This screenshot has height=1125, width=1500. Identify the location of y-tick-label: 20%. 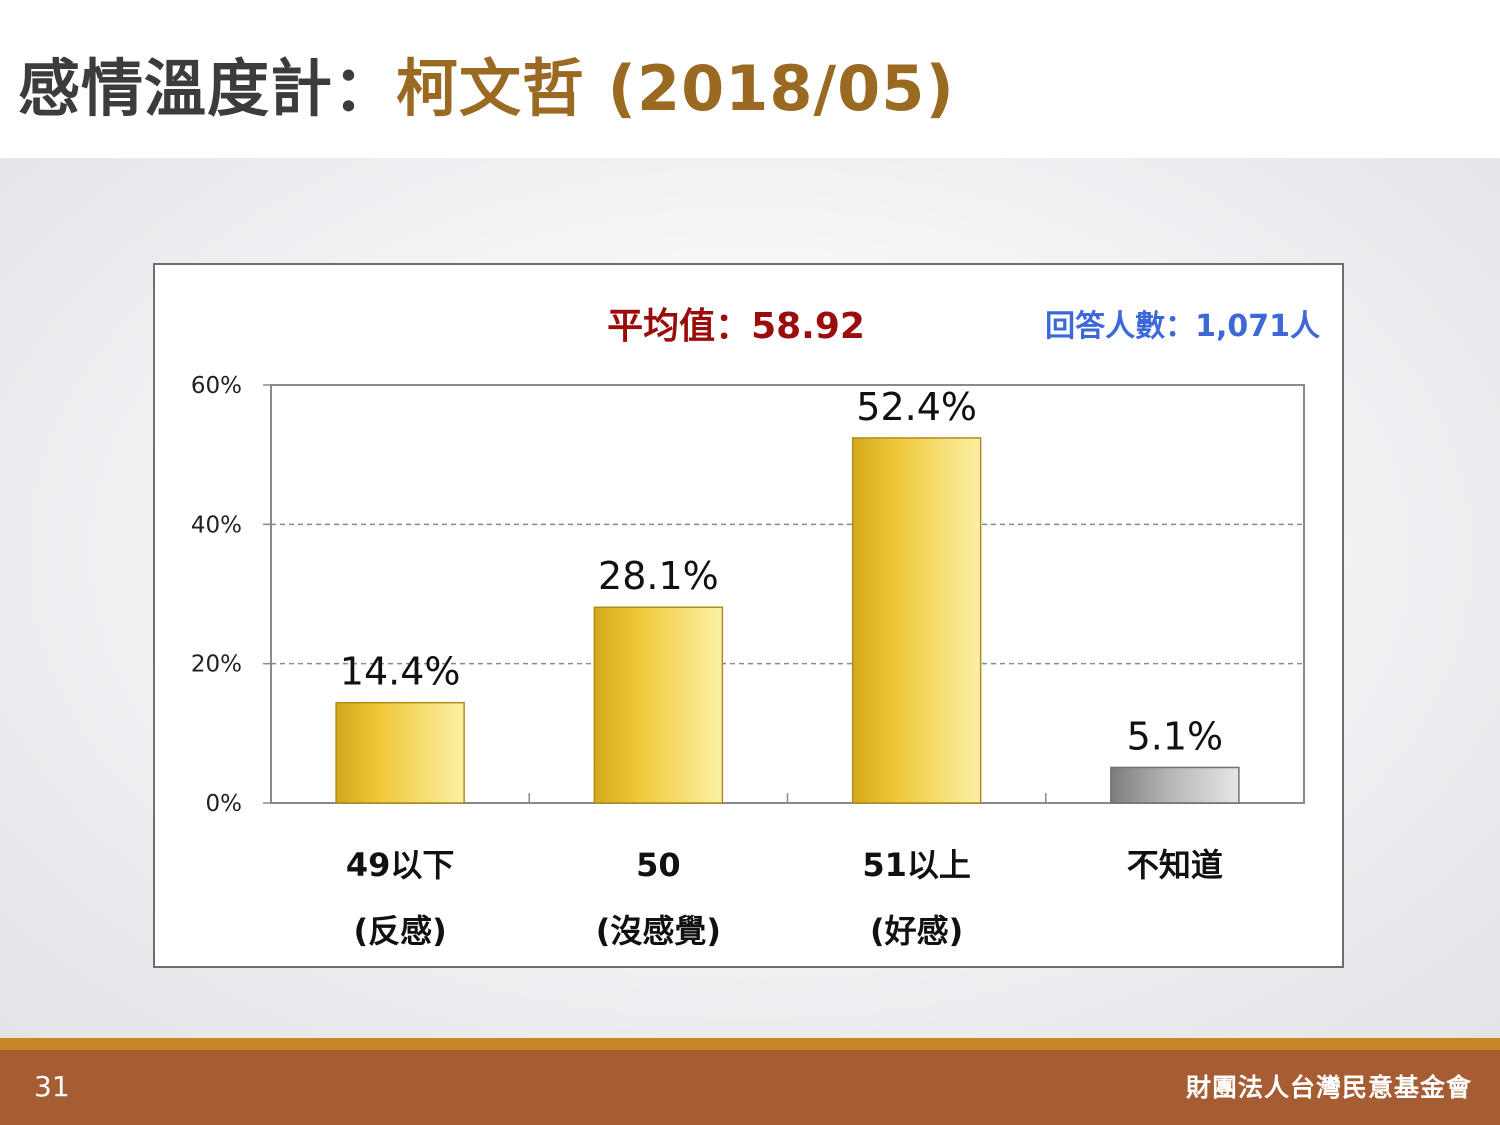
(216, 665).